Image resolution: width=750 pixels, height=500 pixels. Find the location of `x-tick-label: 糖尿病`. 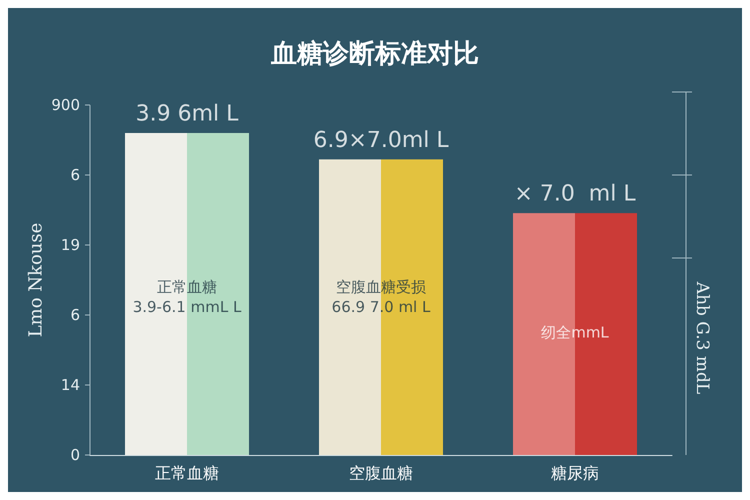

x-tick-label: 糖尿病 is located at coordinates (575, 473).